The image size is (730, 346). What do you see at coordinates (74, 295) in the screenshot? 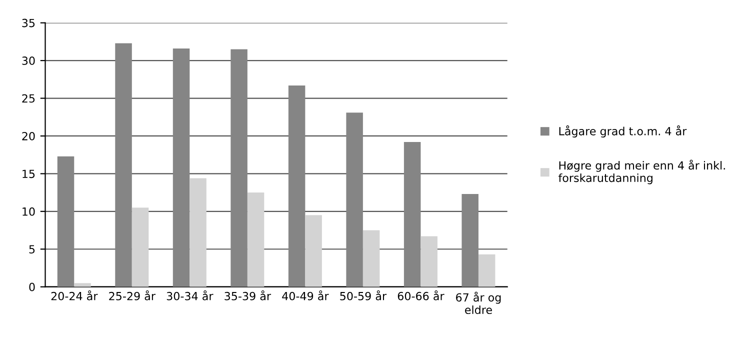
I see `x-tick-label: 20-24 år` at bounding box center [74, 295].